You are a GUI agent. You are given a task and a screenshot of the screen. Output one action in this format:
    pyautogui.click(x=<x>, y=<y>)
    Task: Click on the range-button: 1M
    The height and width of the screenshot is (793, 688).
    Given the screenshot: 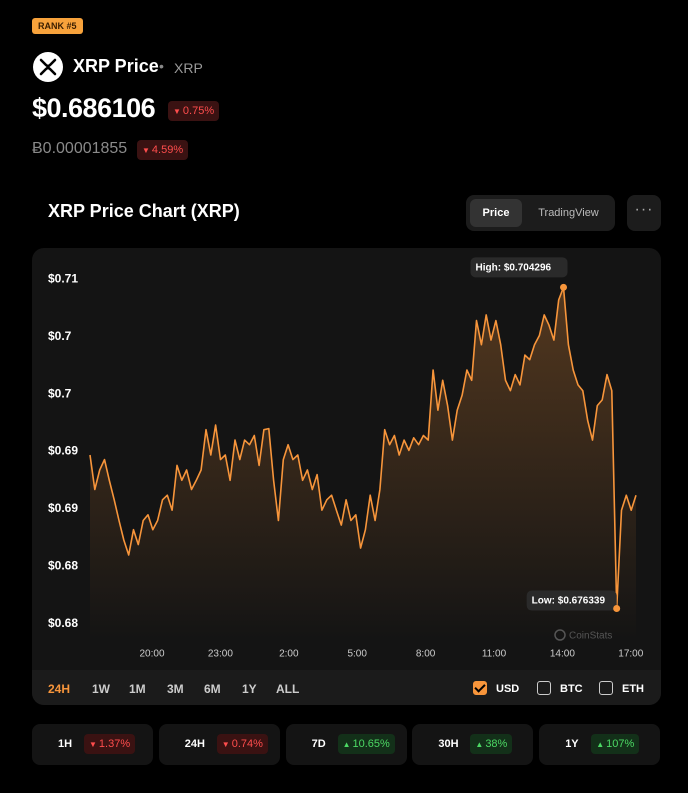 What is the action you would take?
    pyautogui.click(x=137, y=689)
    